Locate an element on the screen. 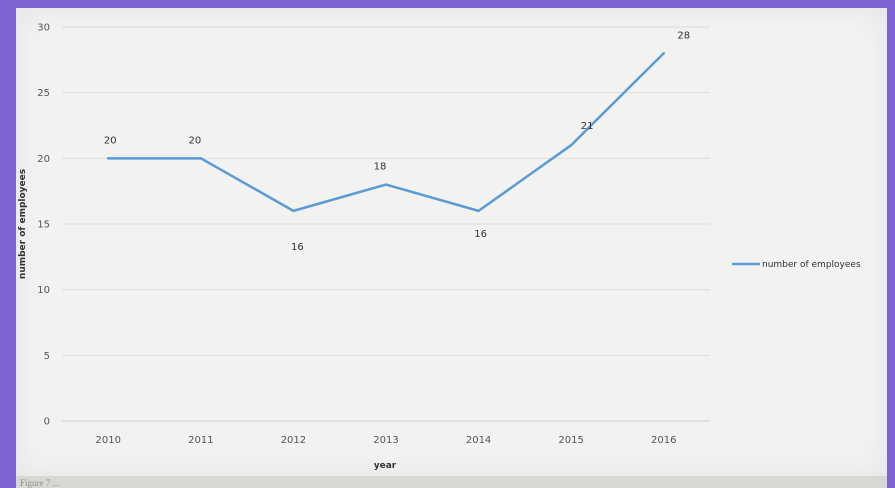 This screenshot has width=895, height=488. x-tick-label-2012: 2012 is located at coordinates (293, 440).